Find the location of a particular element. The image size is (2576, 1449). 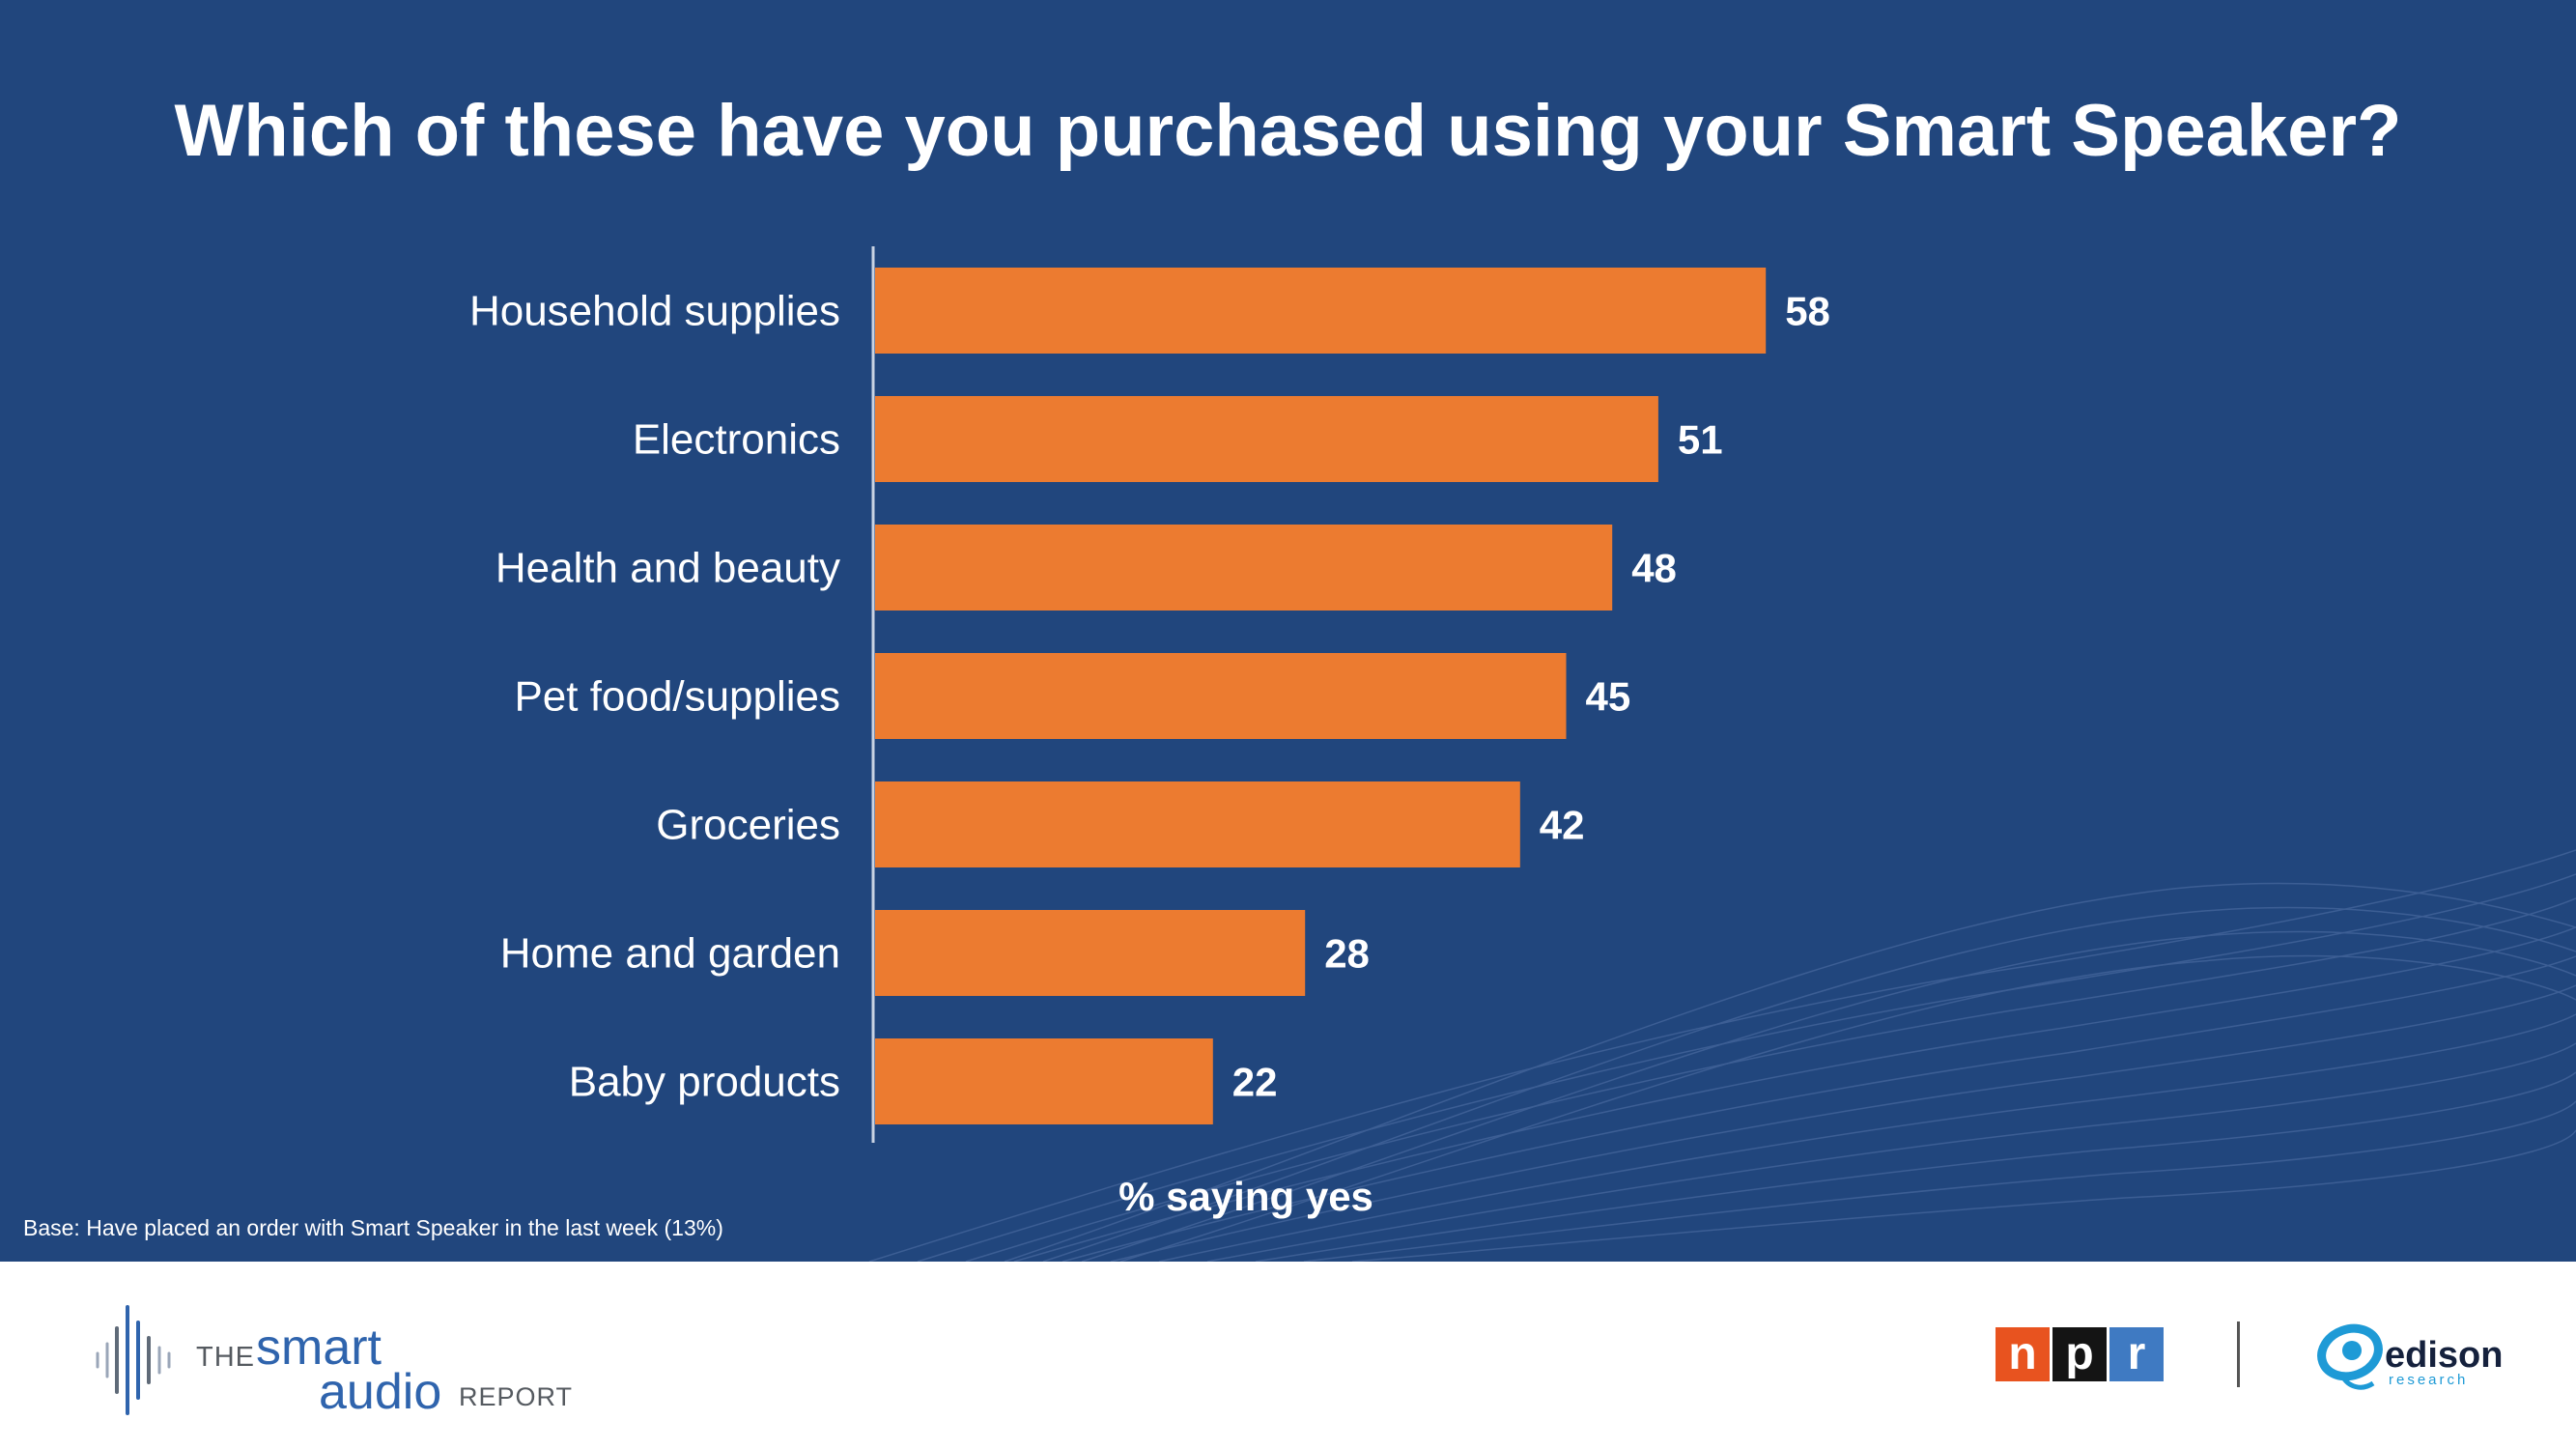

soundwave-icon is located at coordinates (133, 1360).